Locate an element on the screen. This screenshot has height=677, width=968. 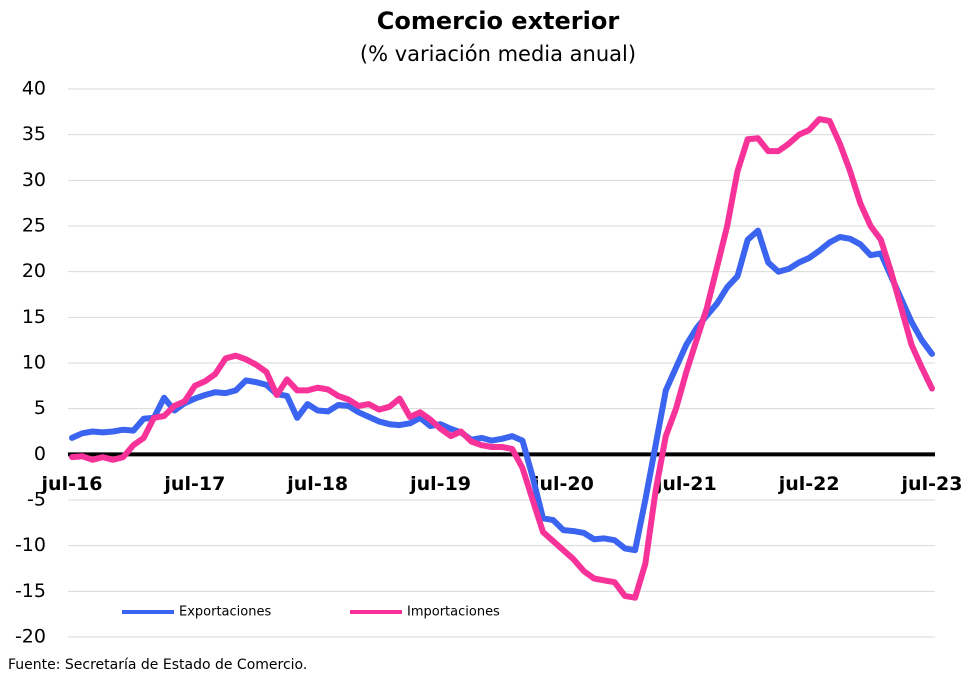
y-tick-label: 15 is located at coordinates (34, 317).